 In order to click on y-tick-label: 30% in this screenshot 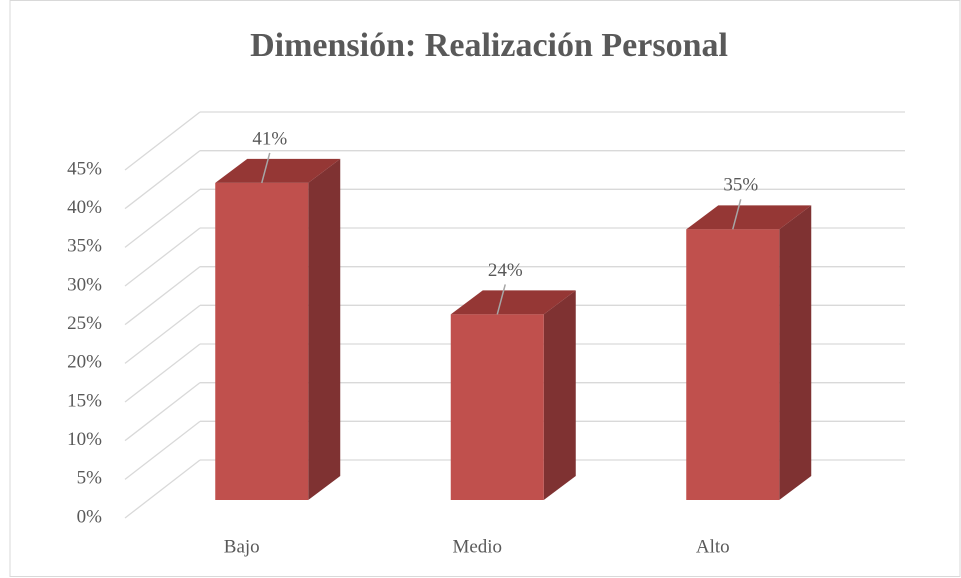, I will do `click(84, 284)`.